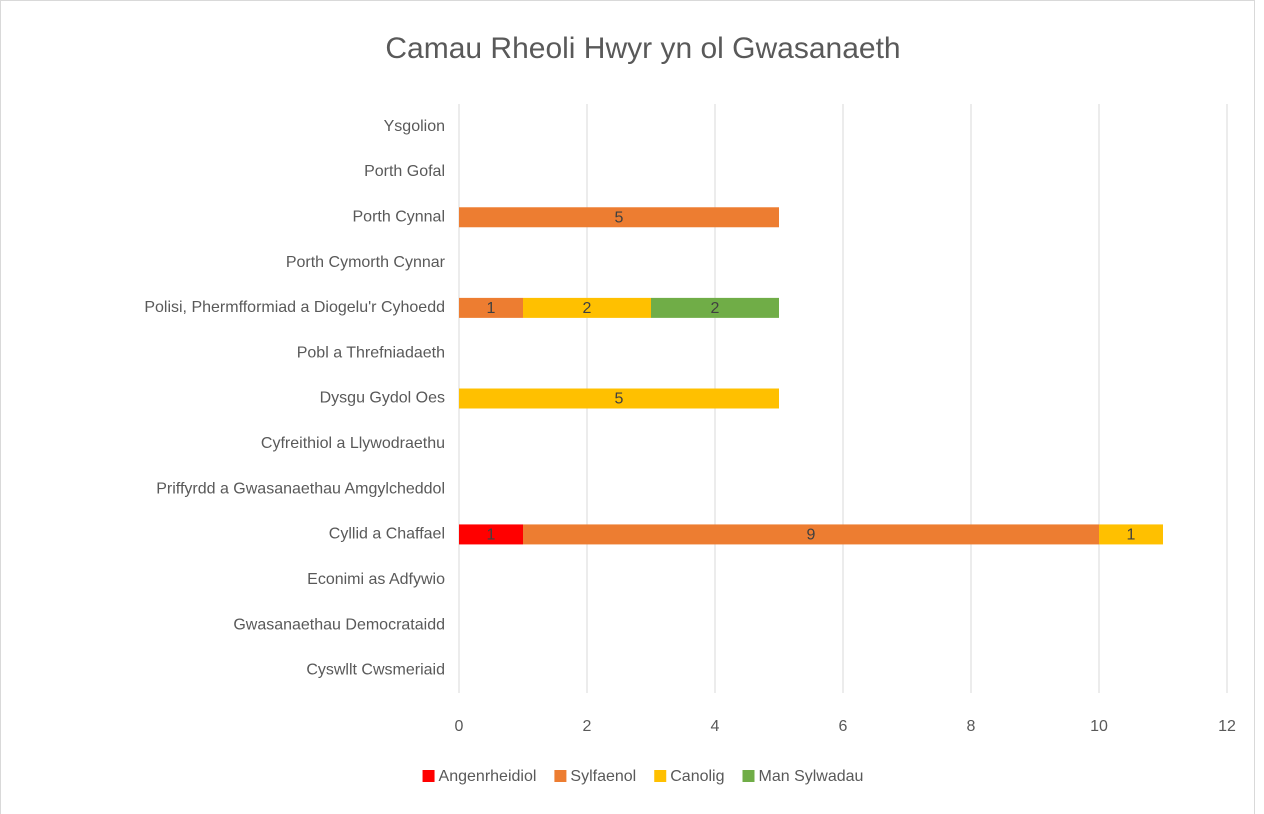  What do you see at coordinates (414, 126) in the screenshot?
I see `y-tick-label: Ysgolion` at bounding box center [414, 126].